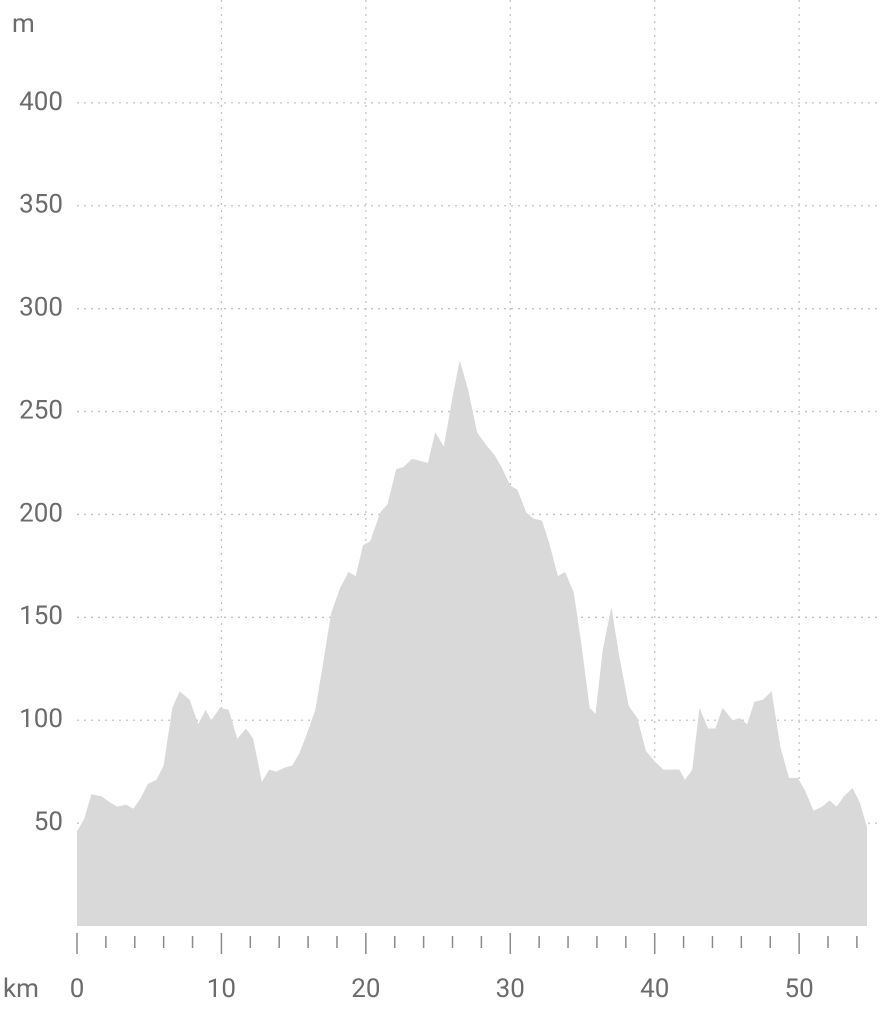  I want to click on y-tick-label: 200, so click(41, 513).